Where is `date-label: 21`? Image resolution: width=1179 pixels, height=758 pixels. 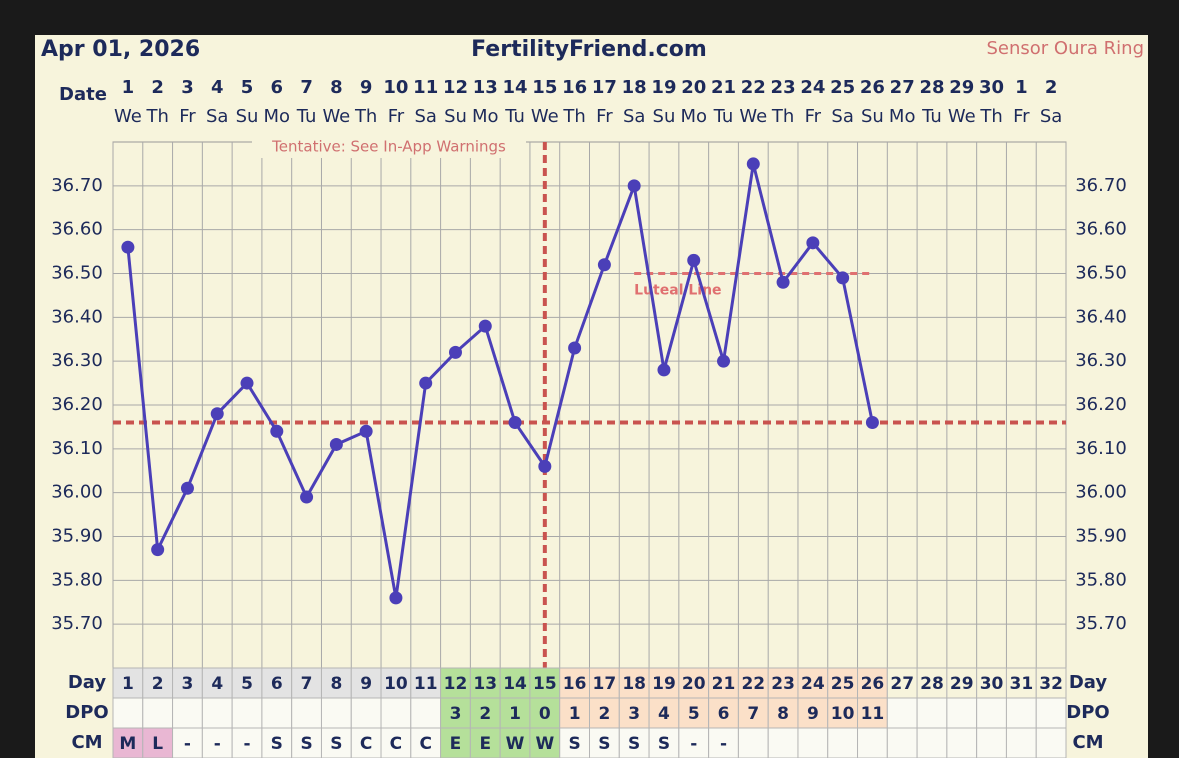 date-label: 21 is located at coordinates (723, 87).